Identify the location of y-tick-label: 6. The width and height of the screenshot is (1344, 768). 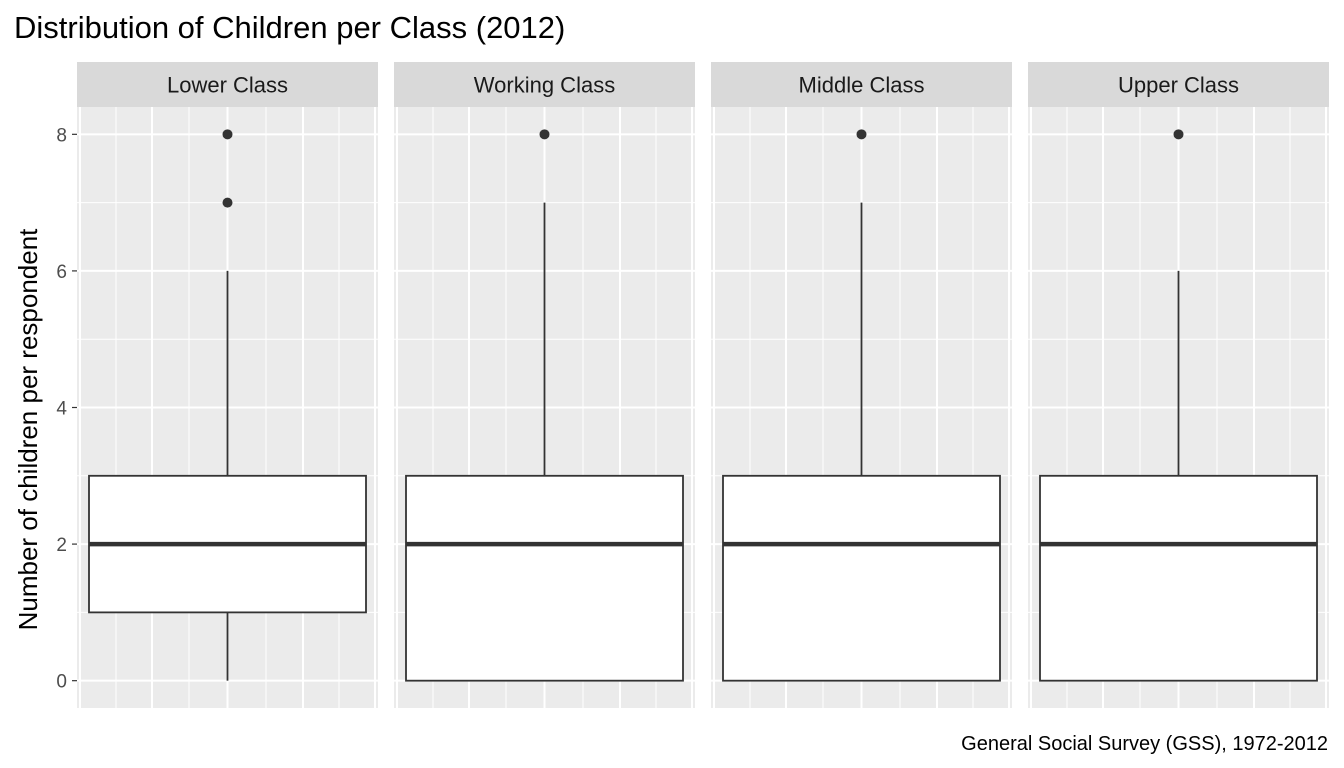
(61, 272).